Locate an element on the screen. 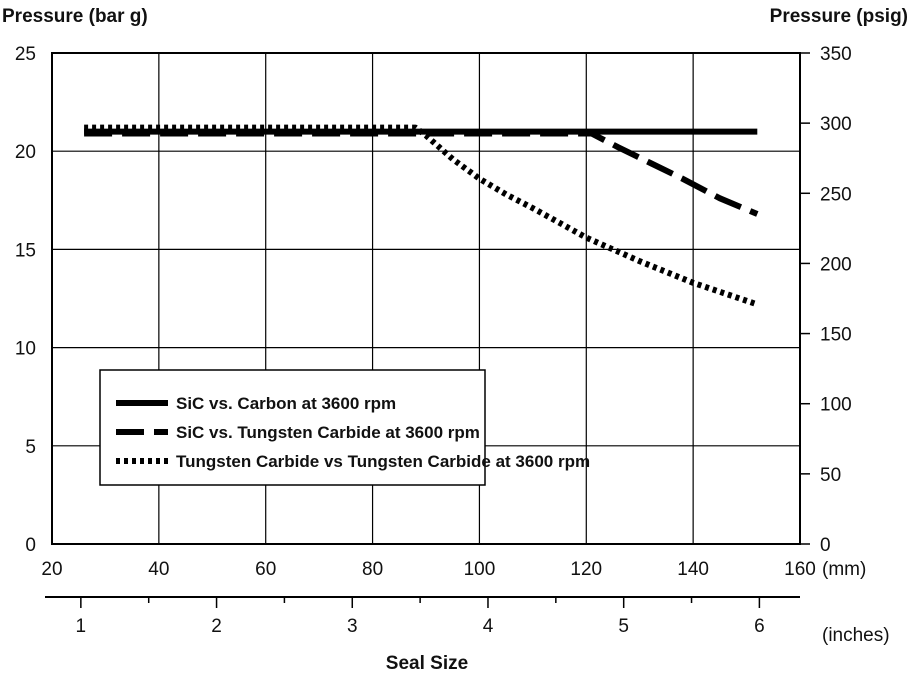  y-right-tick-label: 350 is located at coordinates (836, 54).